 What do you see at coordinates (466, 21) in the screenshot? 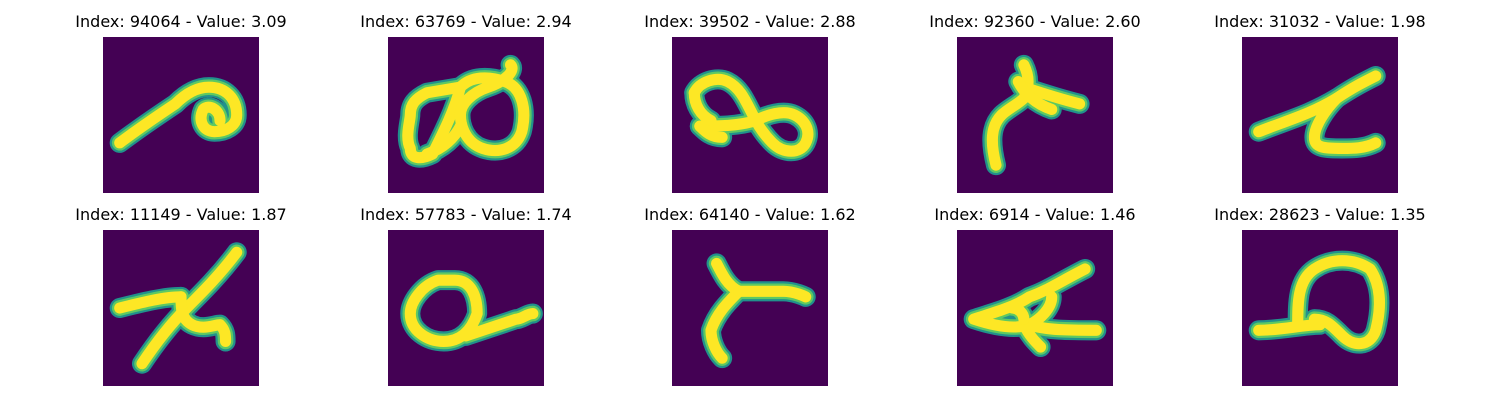
I see `panel-title: Index: 63769 - Value: 2.94` at bounding box center [466, 21].